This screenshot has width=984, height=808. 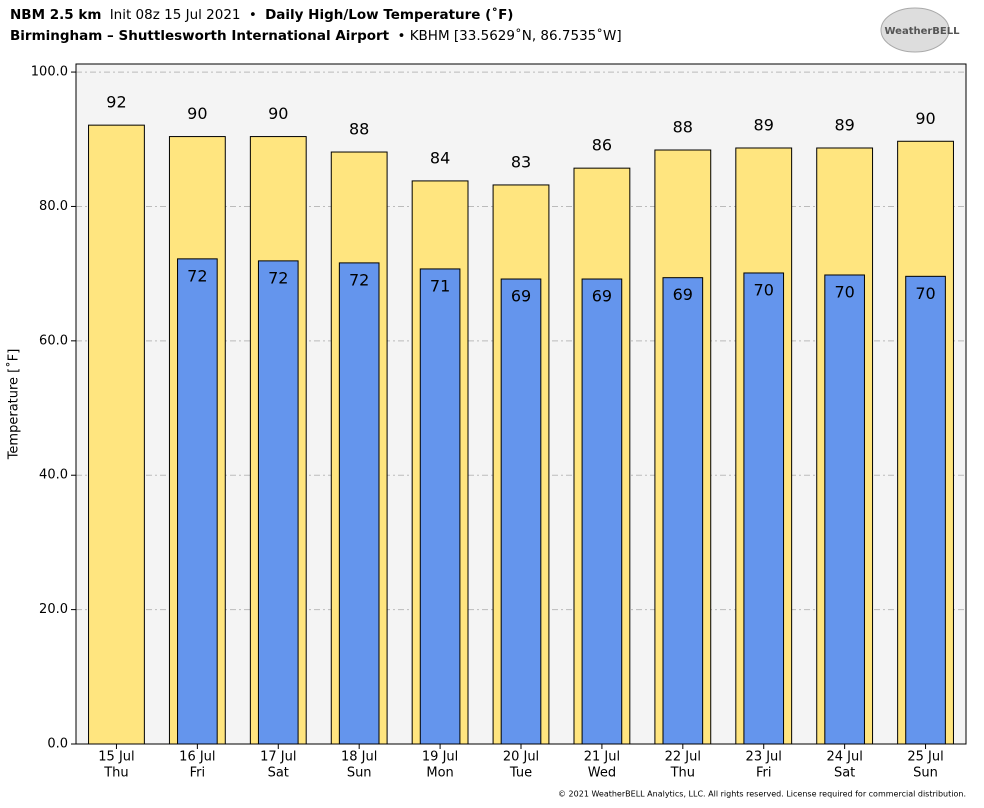 What do you see at coordinates (520, 773) in the screenshot?
I see `x-tick-label: Tue` at bounding box center [520, 773].